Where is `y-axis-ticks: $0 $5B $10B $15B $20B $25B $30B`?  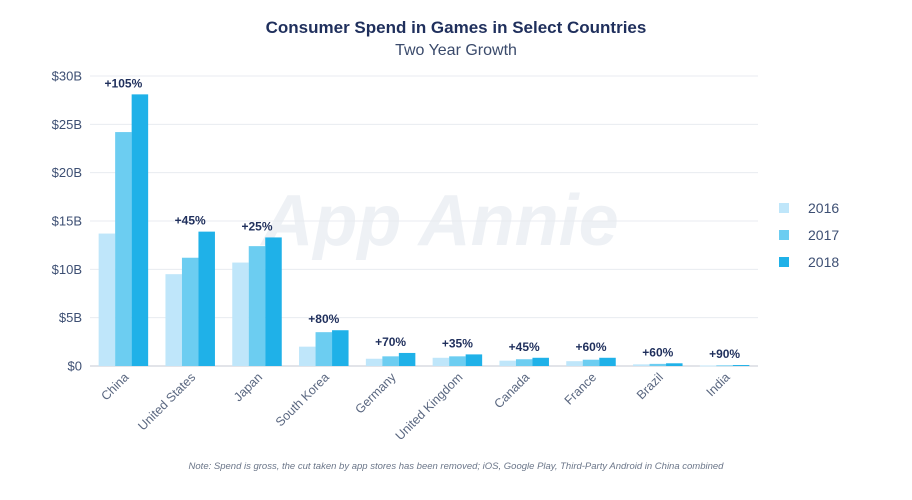 y-axis-ticks: $0 $5B $10B $15B $20B $25B $30B is located at coordinates (67, 221).